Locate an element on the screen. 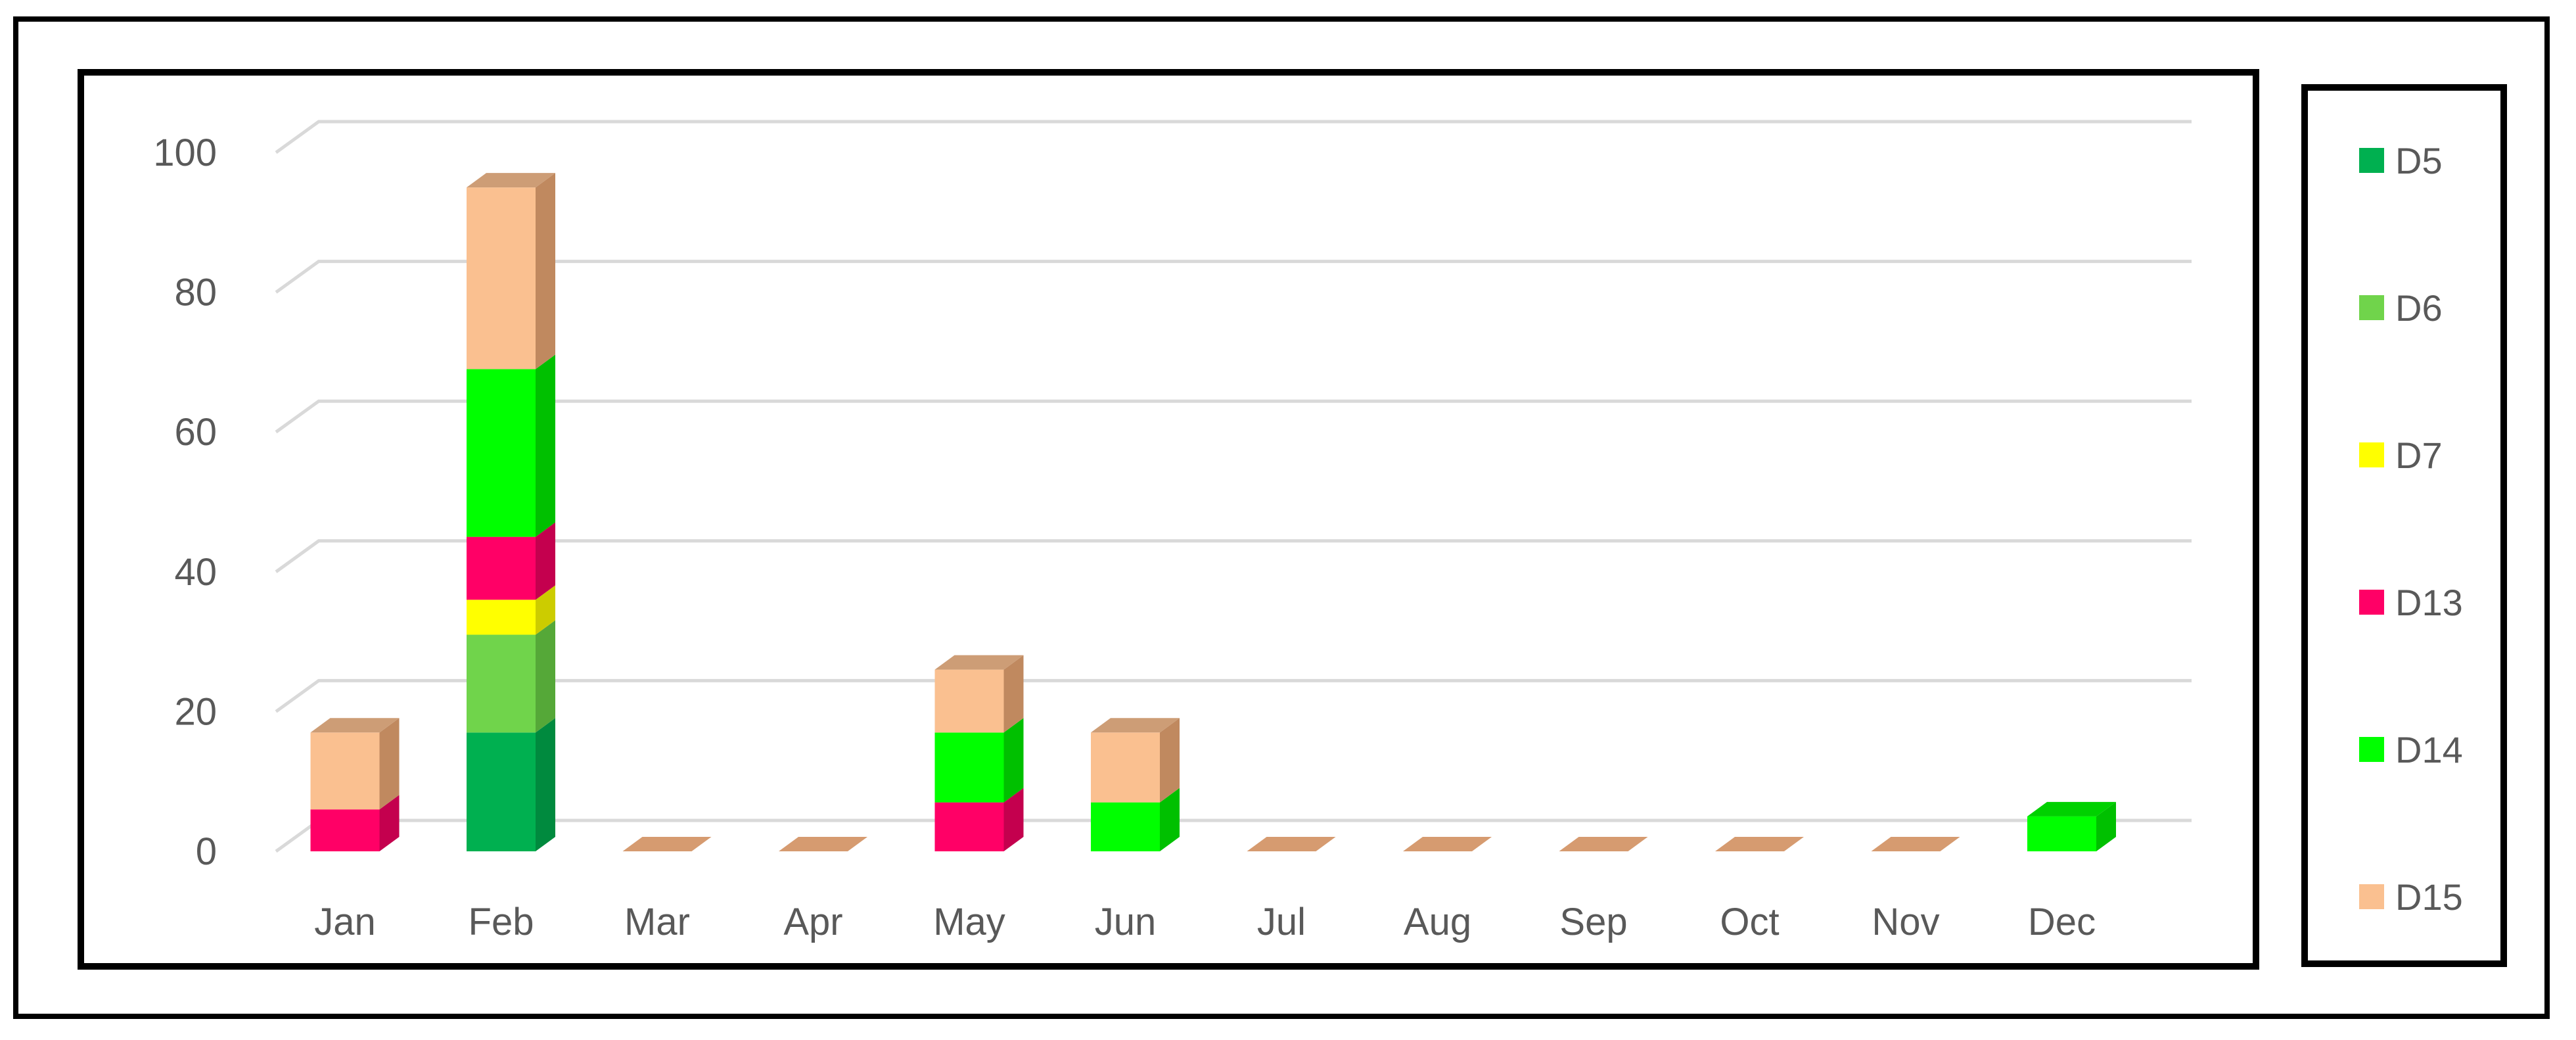 The image size is (2576, 1040). bar-side-d15-jan is located at coordinates (389, 764).